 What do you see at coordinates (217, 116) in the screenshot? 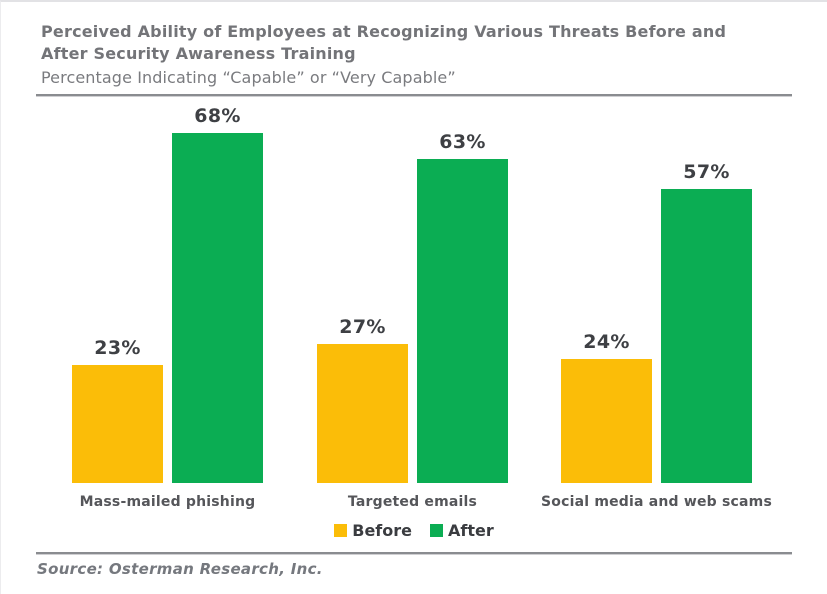
I see `bar-value-label-after-mass-mailed-phishing: 68%` at bounding box center [217, 116].